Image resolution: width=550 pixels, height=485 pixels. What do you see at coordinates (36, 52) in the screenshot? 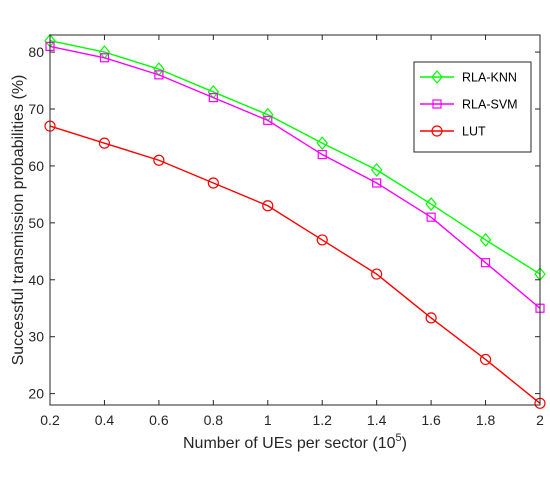
I see `y-tick-label: 80` at bounding box center [36, 52].